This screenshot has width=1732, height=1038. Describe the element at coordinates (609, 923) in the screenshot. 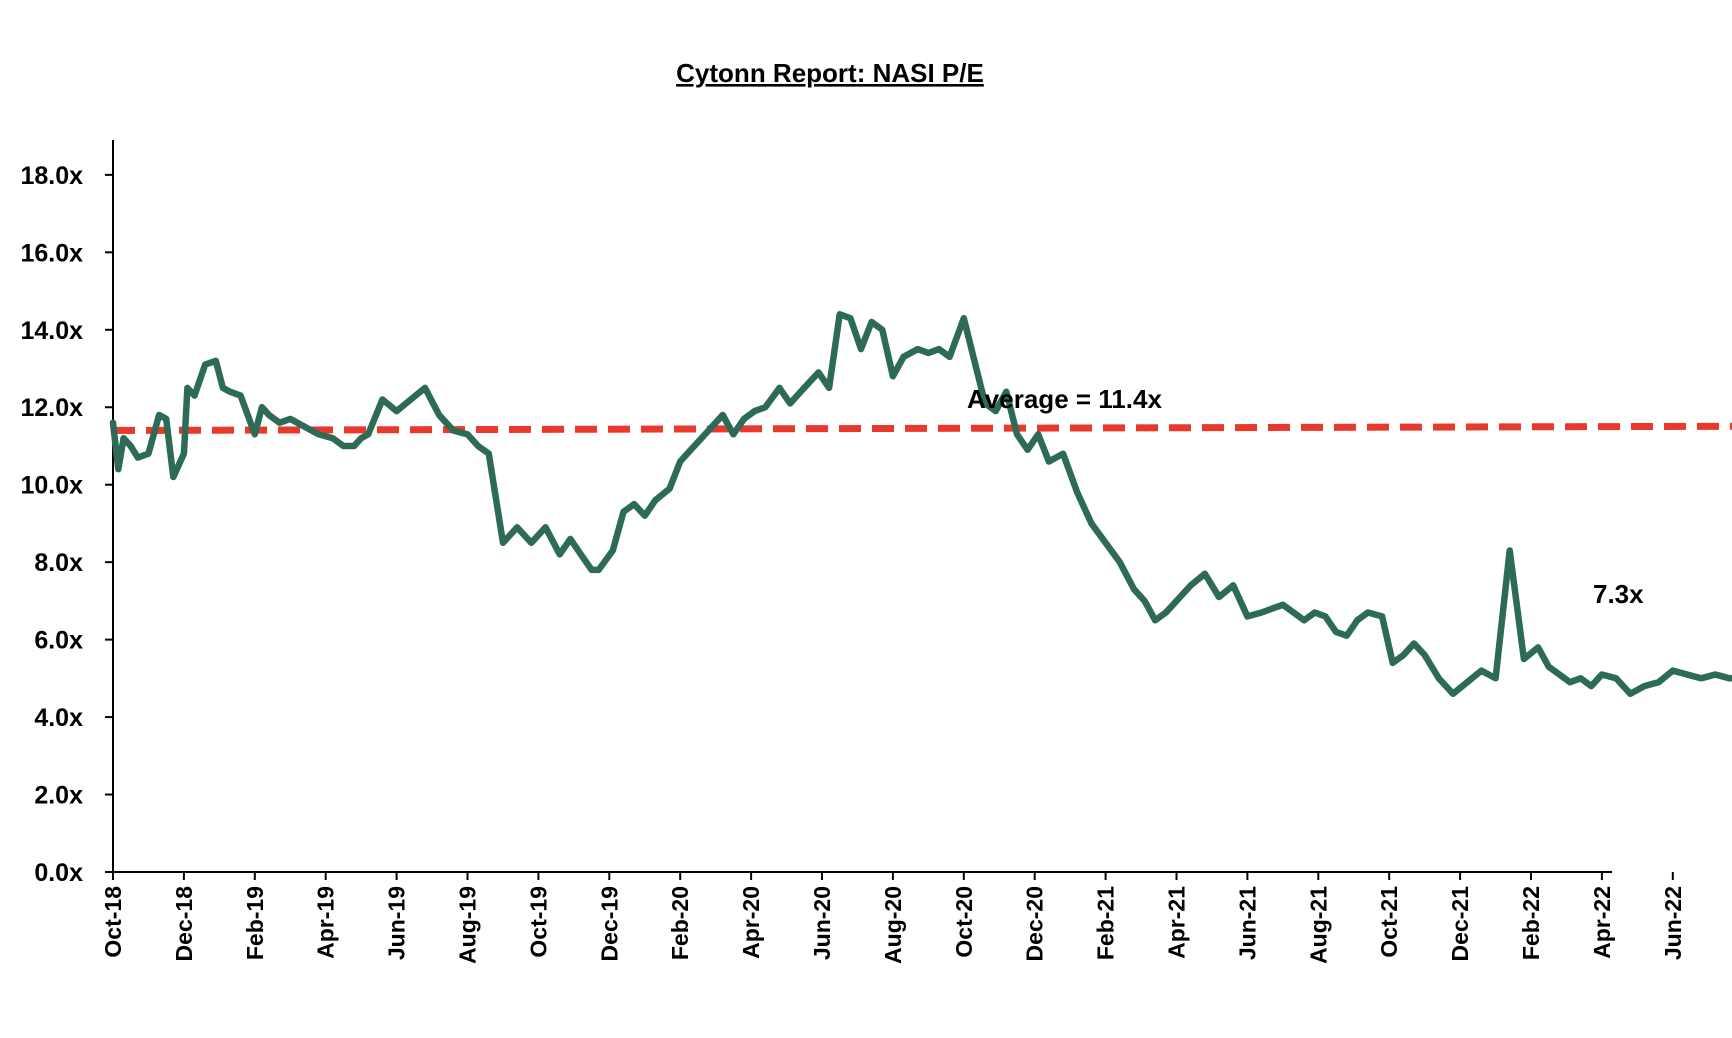

I see `x-tick-label: Dec-19` at that location.